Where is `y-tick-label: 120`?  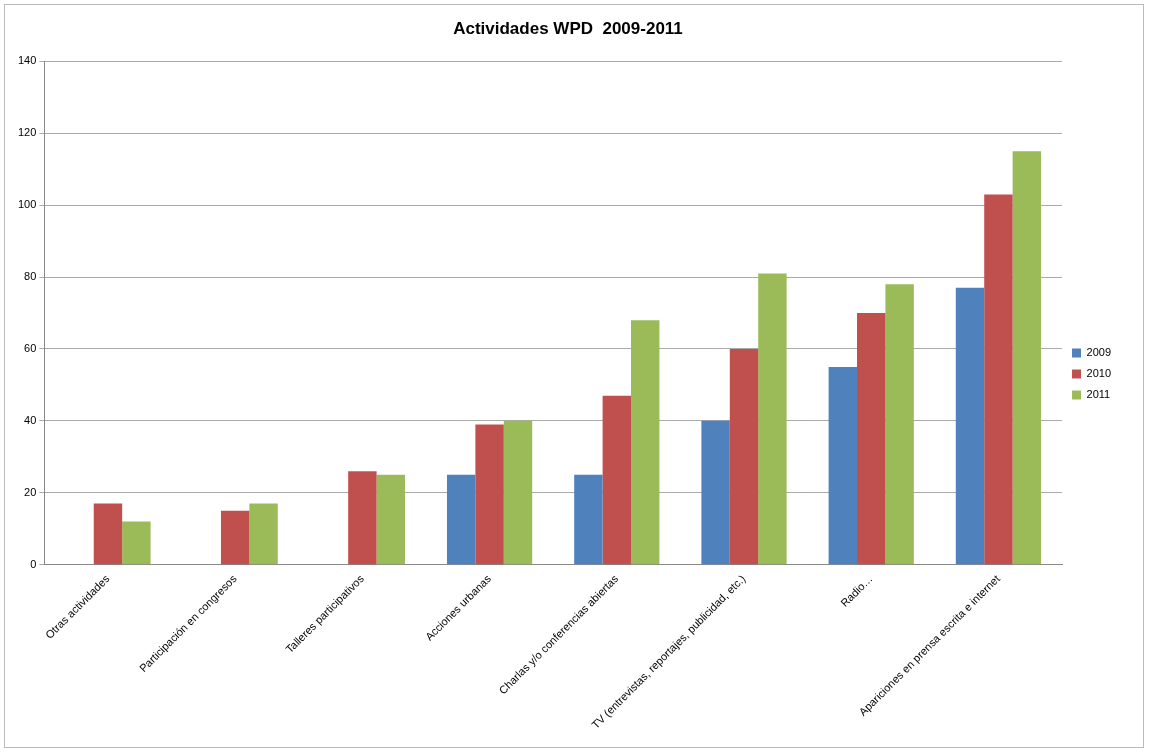 y-tick-label: 120 is located at coordinates (27, 132).